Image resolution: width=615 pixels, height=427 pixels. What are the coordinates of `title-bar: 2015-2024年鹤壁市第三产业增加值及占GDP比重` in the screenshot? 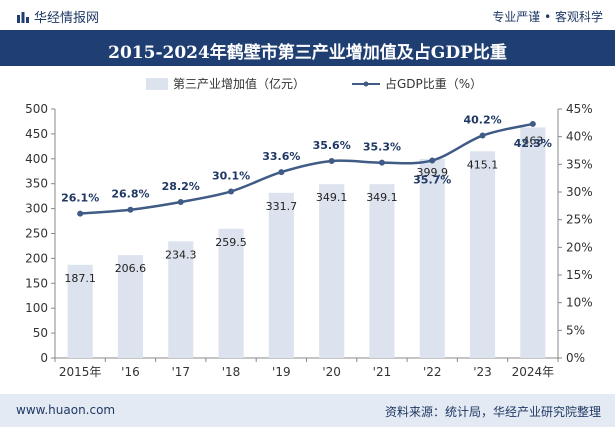 It's located at (307, 48).